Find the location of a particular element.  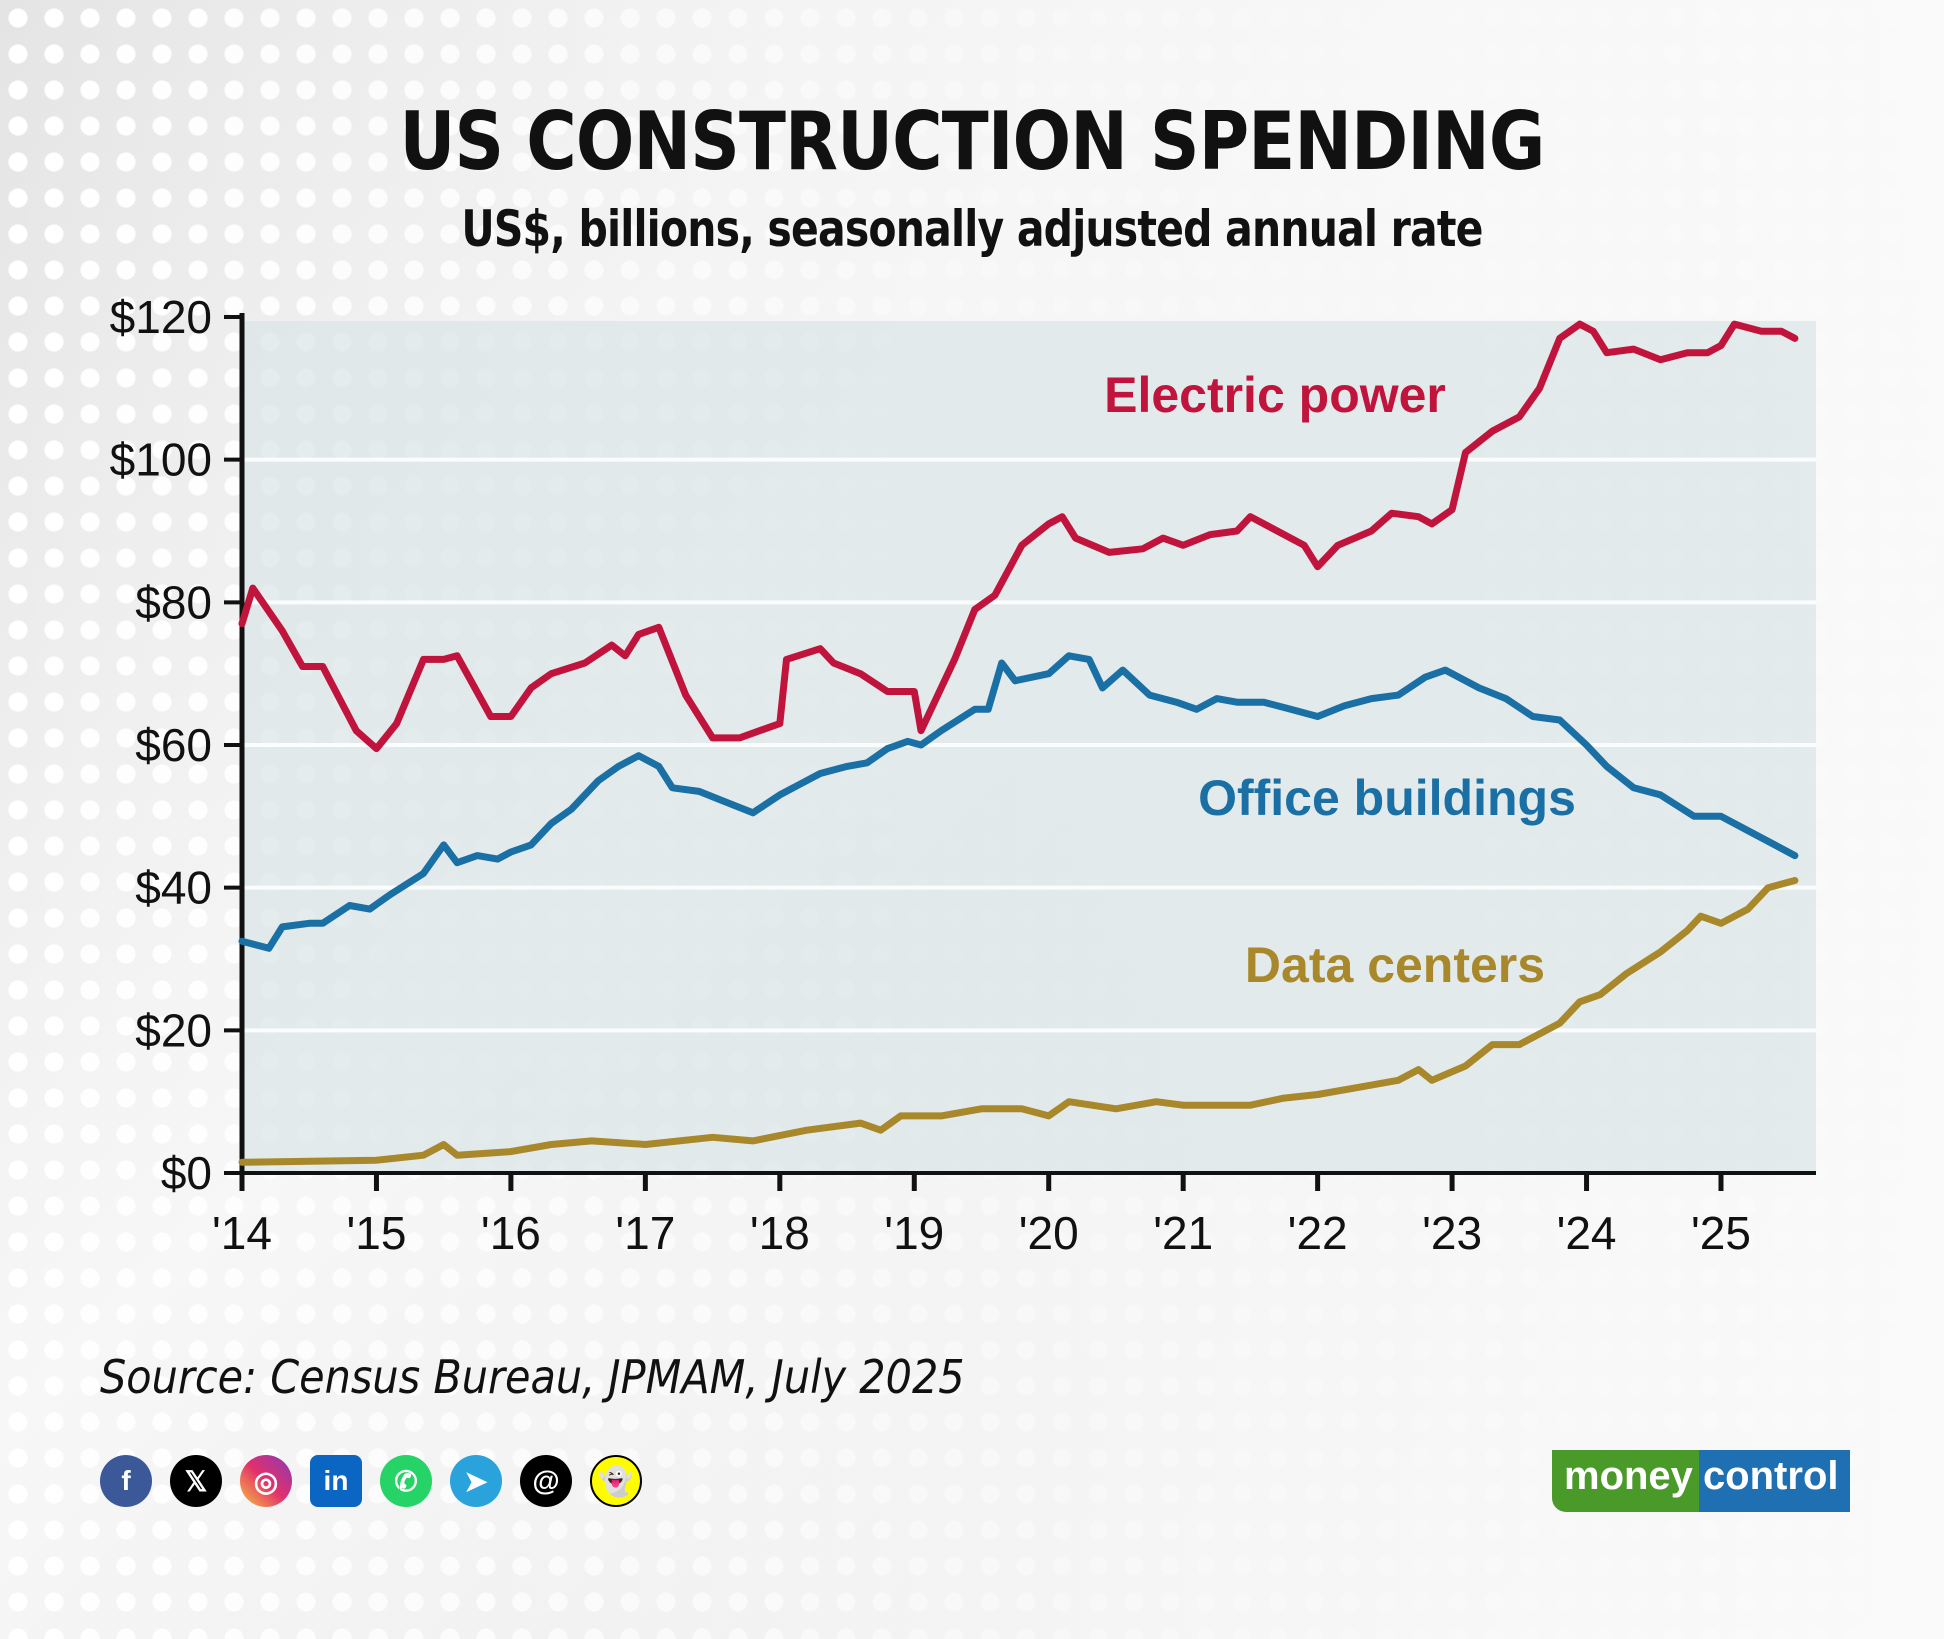

telegram-icon: ➤ is located at coordinates (476, 1481).